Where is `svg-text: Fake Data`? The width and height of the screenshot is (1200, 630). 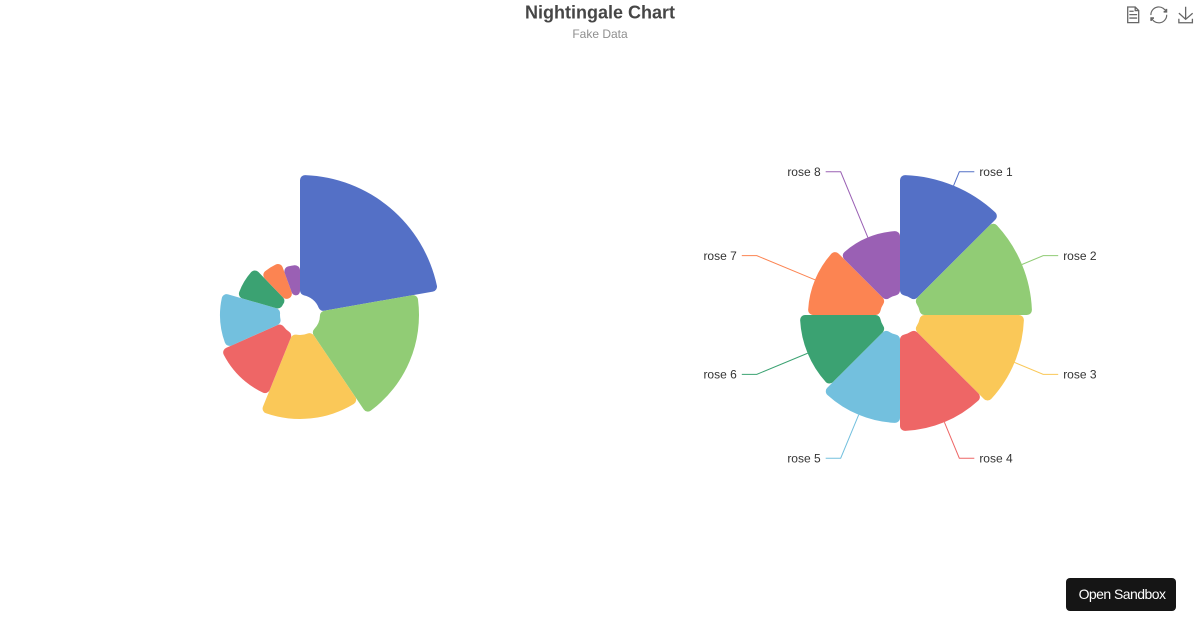
svg-text: Fake Data is located at coordinates (600, 34).